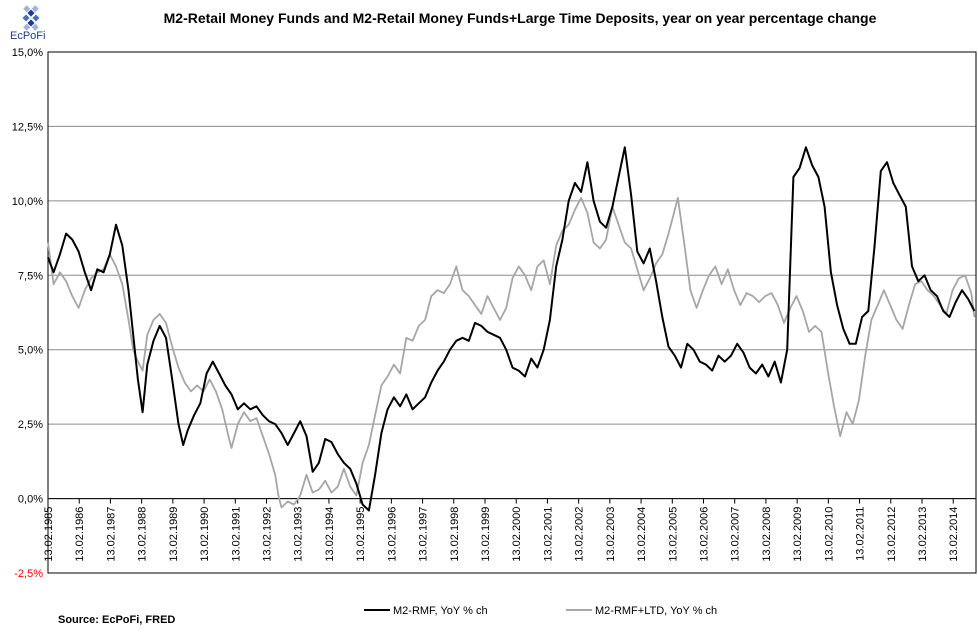  I want to click on y-tick-label: 2,5%, so click(30, 425).